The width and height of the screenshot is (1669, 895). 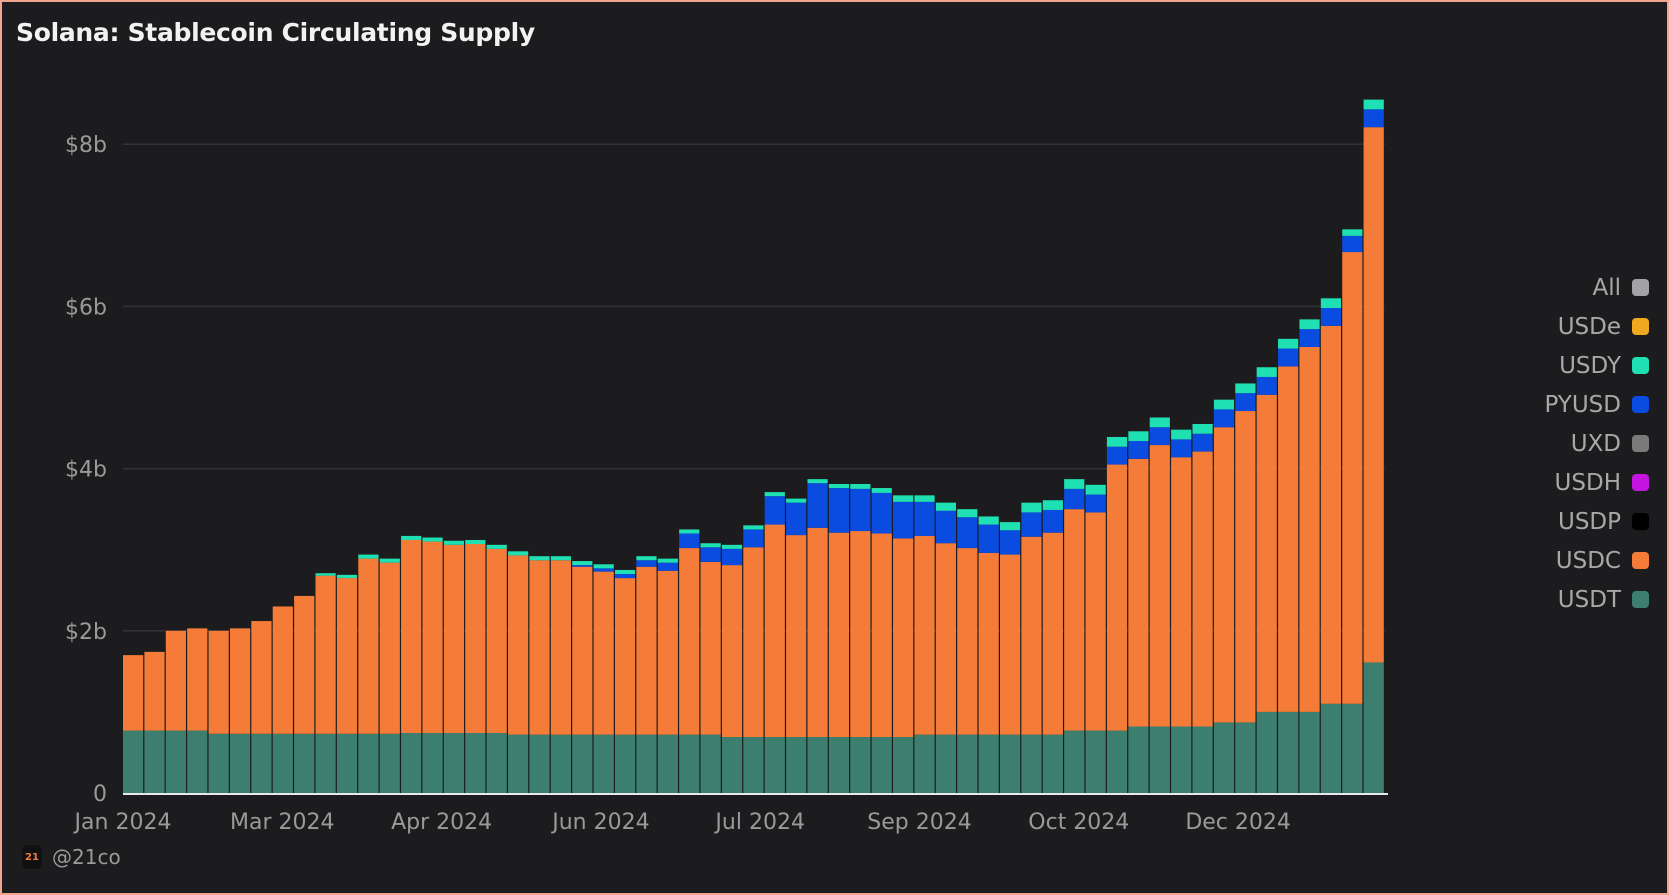 What do you see at coordinates (1519, 482) in the screenshot?
I see `legend-item-usdh: USDH` at bounding box center [1519, 482].